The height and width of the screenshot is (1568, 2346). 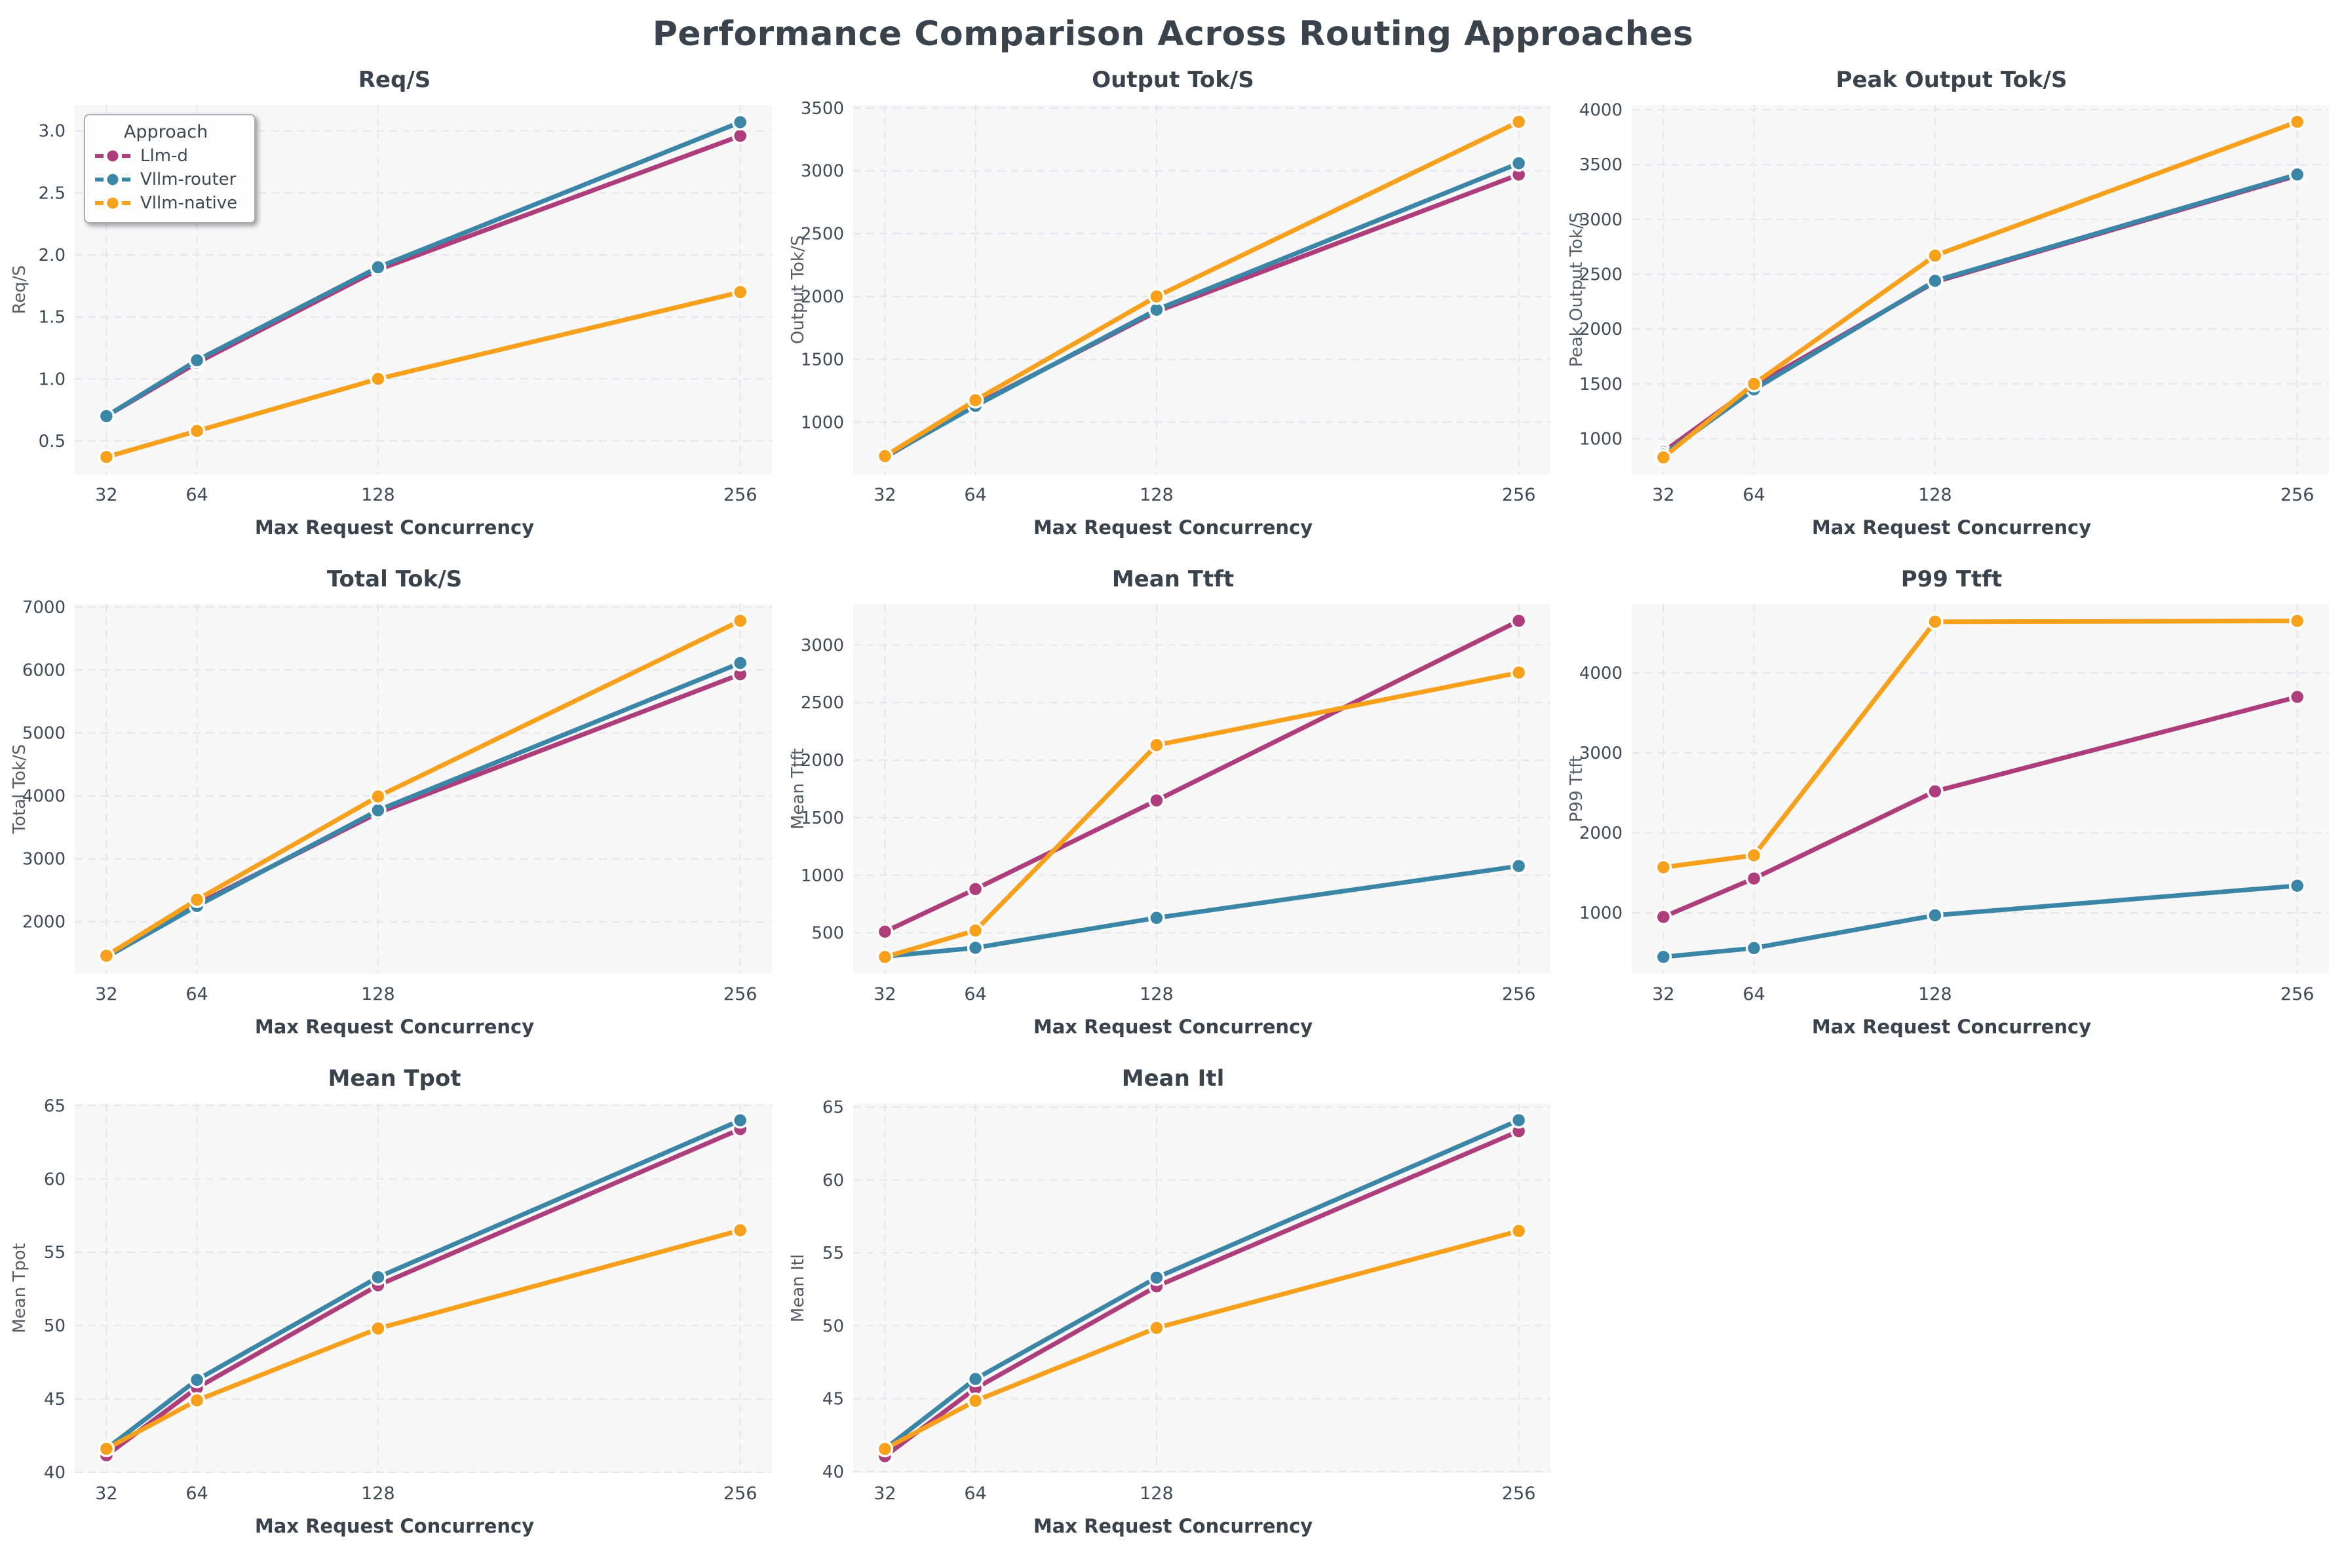 I want to click on y-axis-label: Mean Itl, so click(x=798, y=1288).